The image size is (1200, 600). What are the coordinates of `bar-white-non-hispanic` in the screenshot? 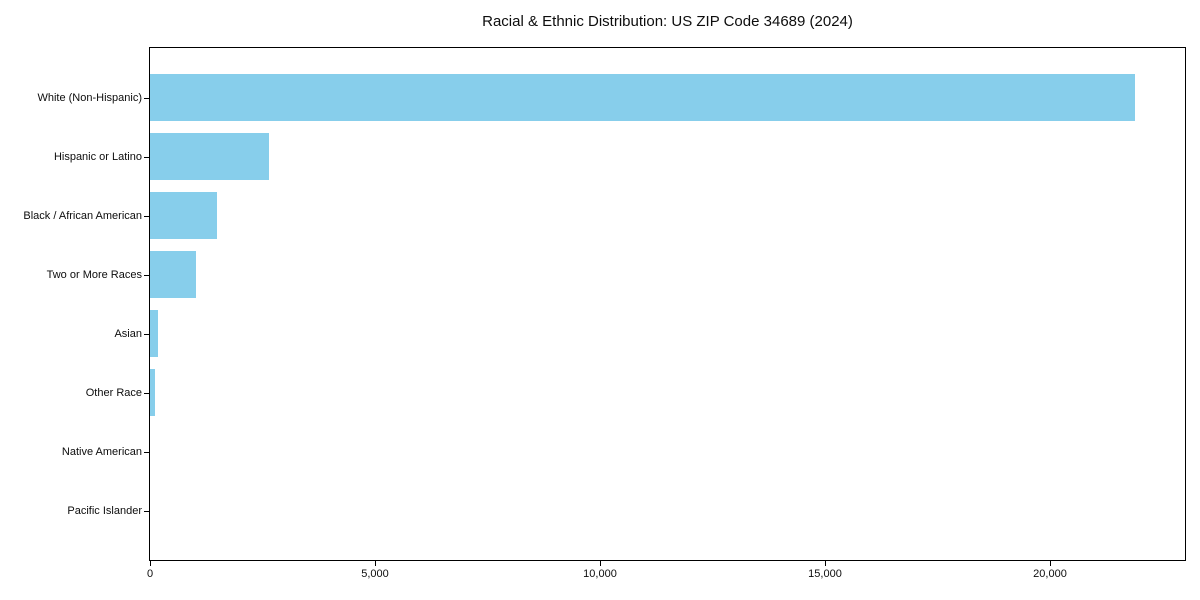 It's located at (642, 97).